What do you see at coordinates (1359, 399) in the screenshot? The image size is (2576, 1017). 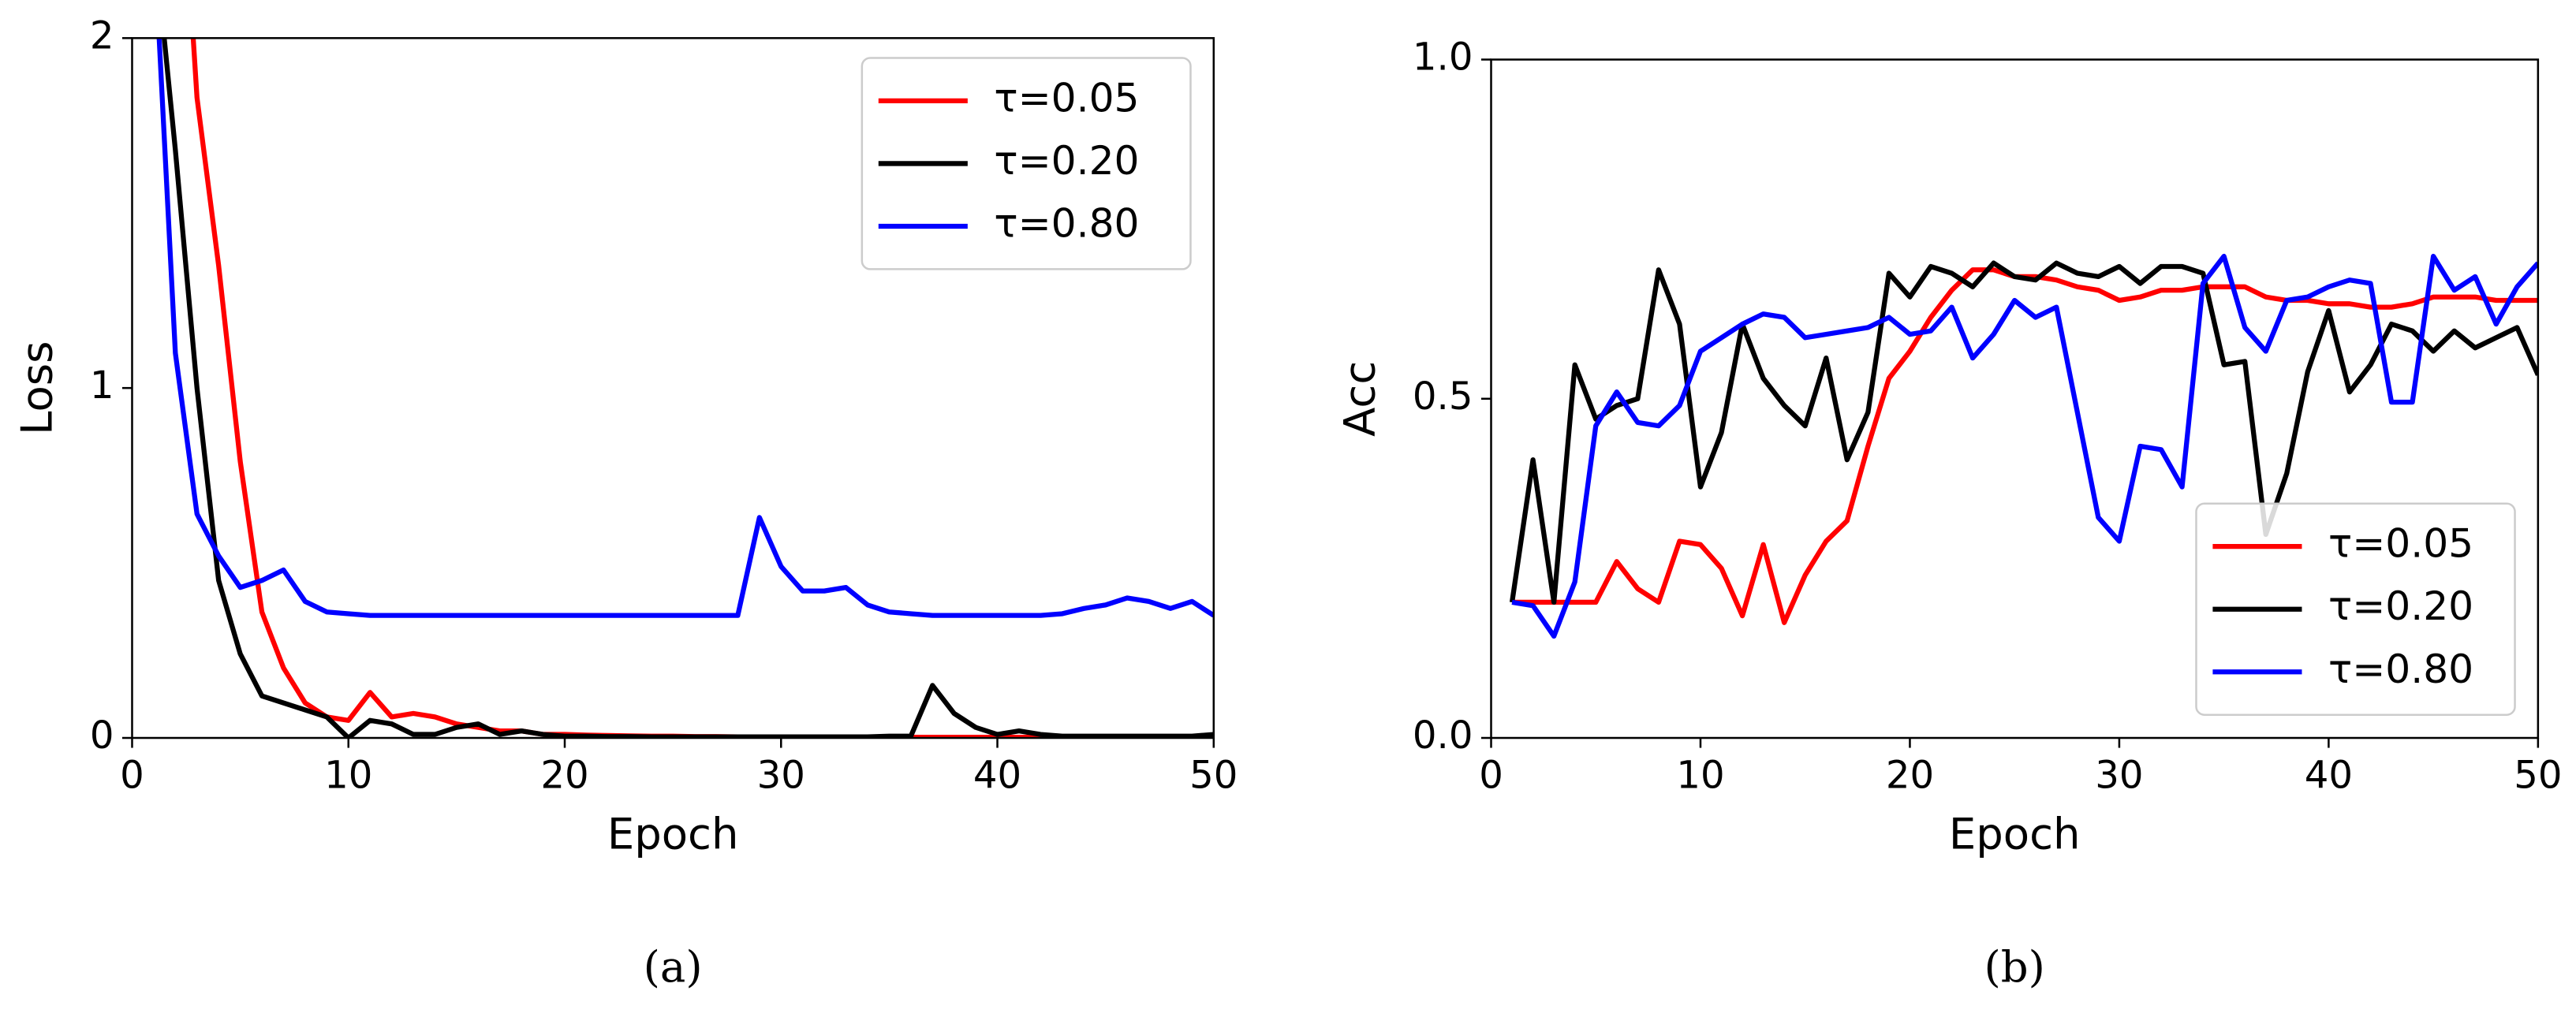 I see `y-axis-label: Acc` at bounding box center [1359, 399].